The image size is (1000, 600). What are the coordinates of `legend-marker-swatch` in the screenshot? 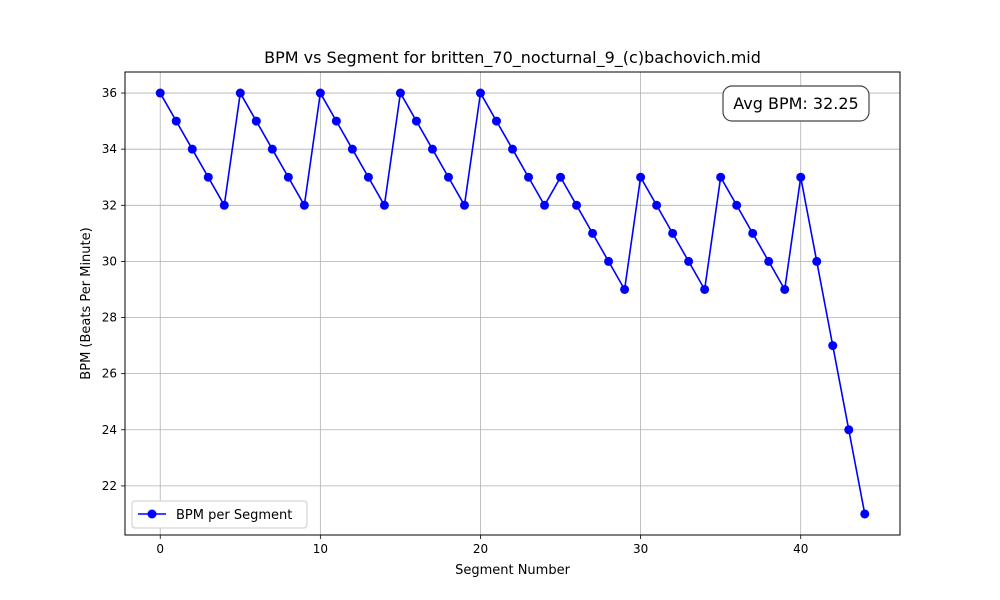 It's located at (152, 514).